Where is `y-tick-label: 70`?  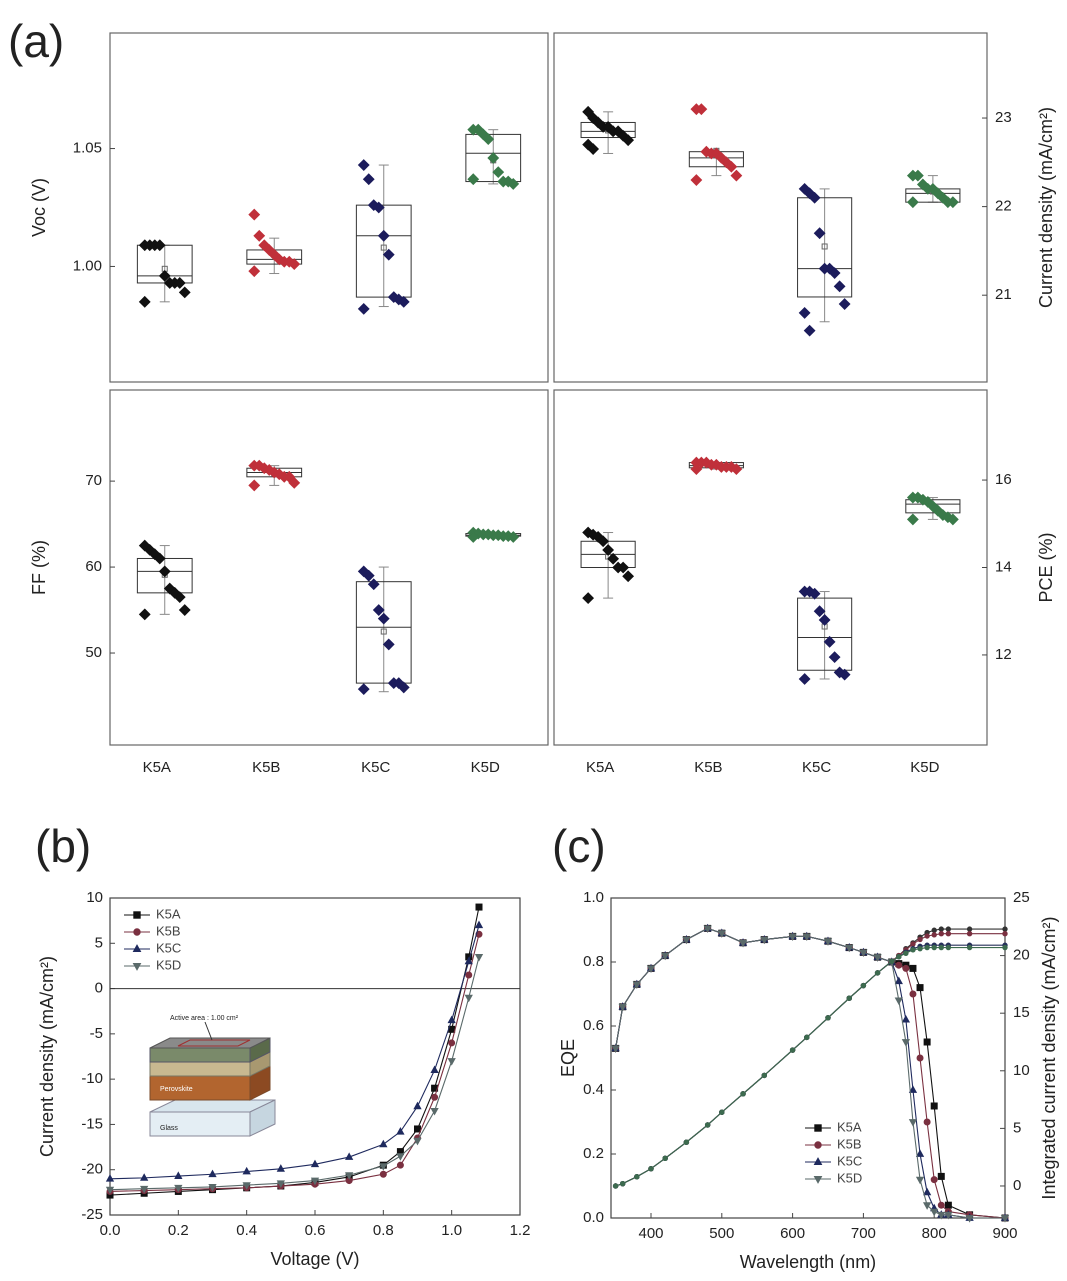 y-tick-label: 70 is located at coordinates (93, 480).